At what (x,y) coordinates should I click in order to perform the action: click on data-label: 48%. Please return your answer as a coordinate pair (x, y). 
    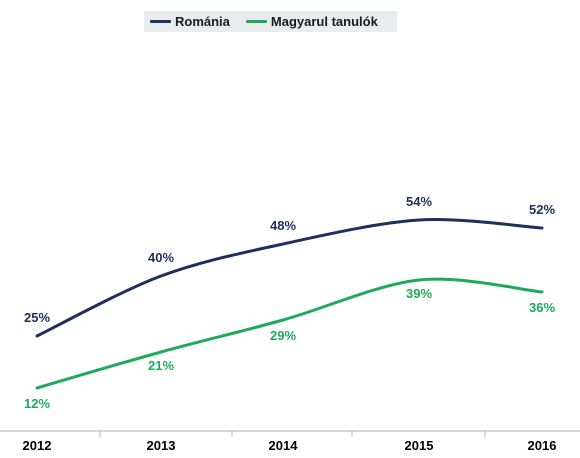
    Looking at the image, I should click on (283, 225).